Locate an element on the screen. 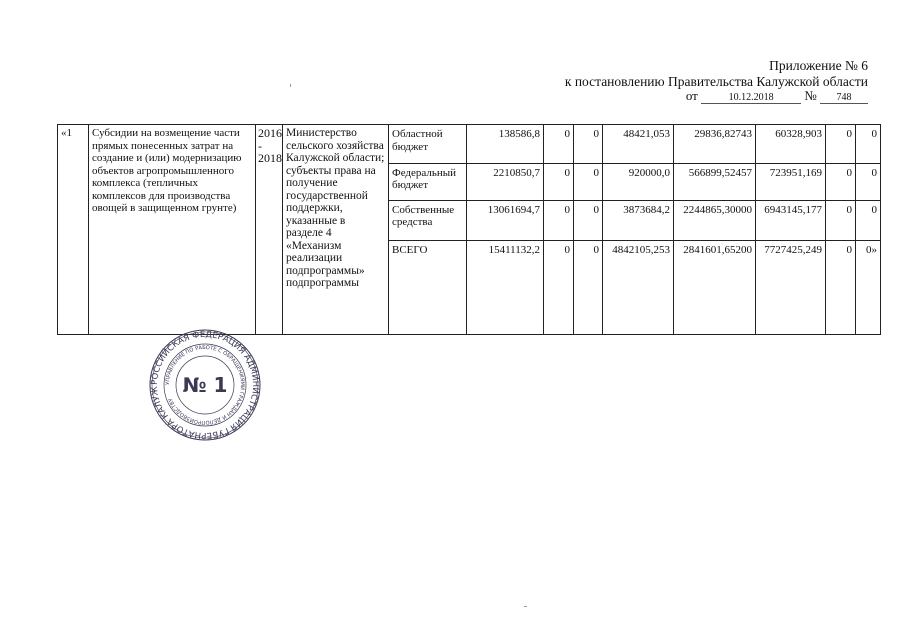  value-cell: 13061694,7 is located at coordinates (505, 220).